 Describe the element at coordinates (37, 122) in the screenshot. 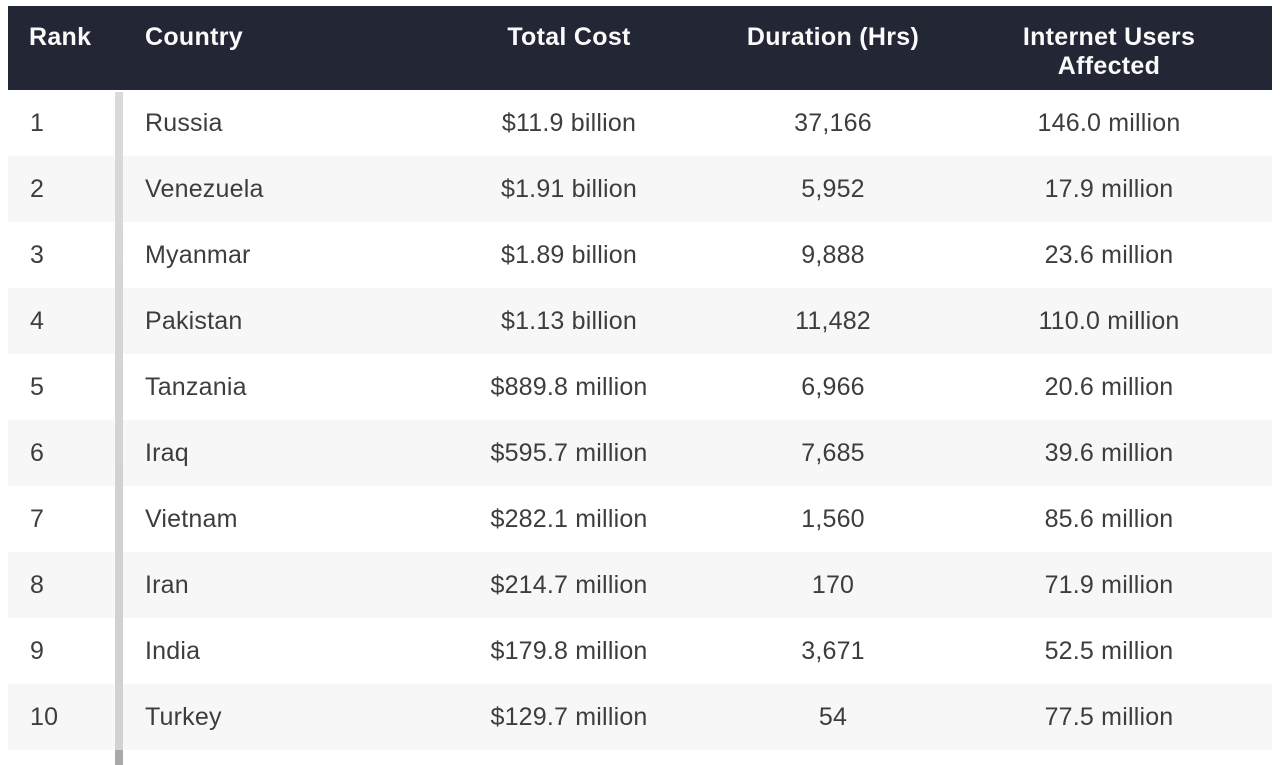

I see `cell-rank: 1` at that location.